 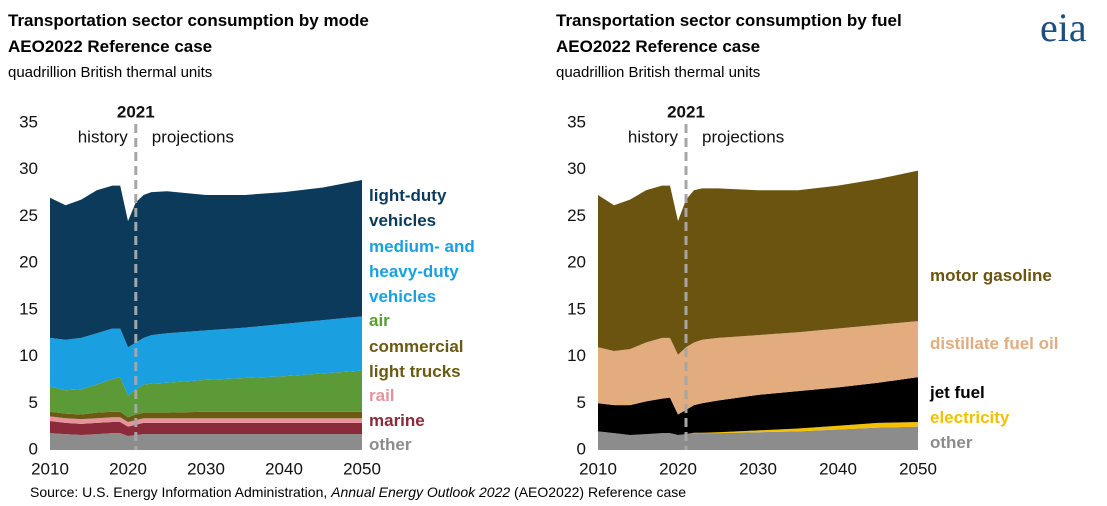 What do you see at coordinates (598, 492) in the screenshot?
I see `source-text: (AEO2022) Reference case` at bounding box center [598, 492].